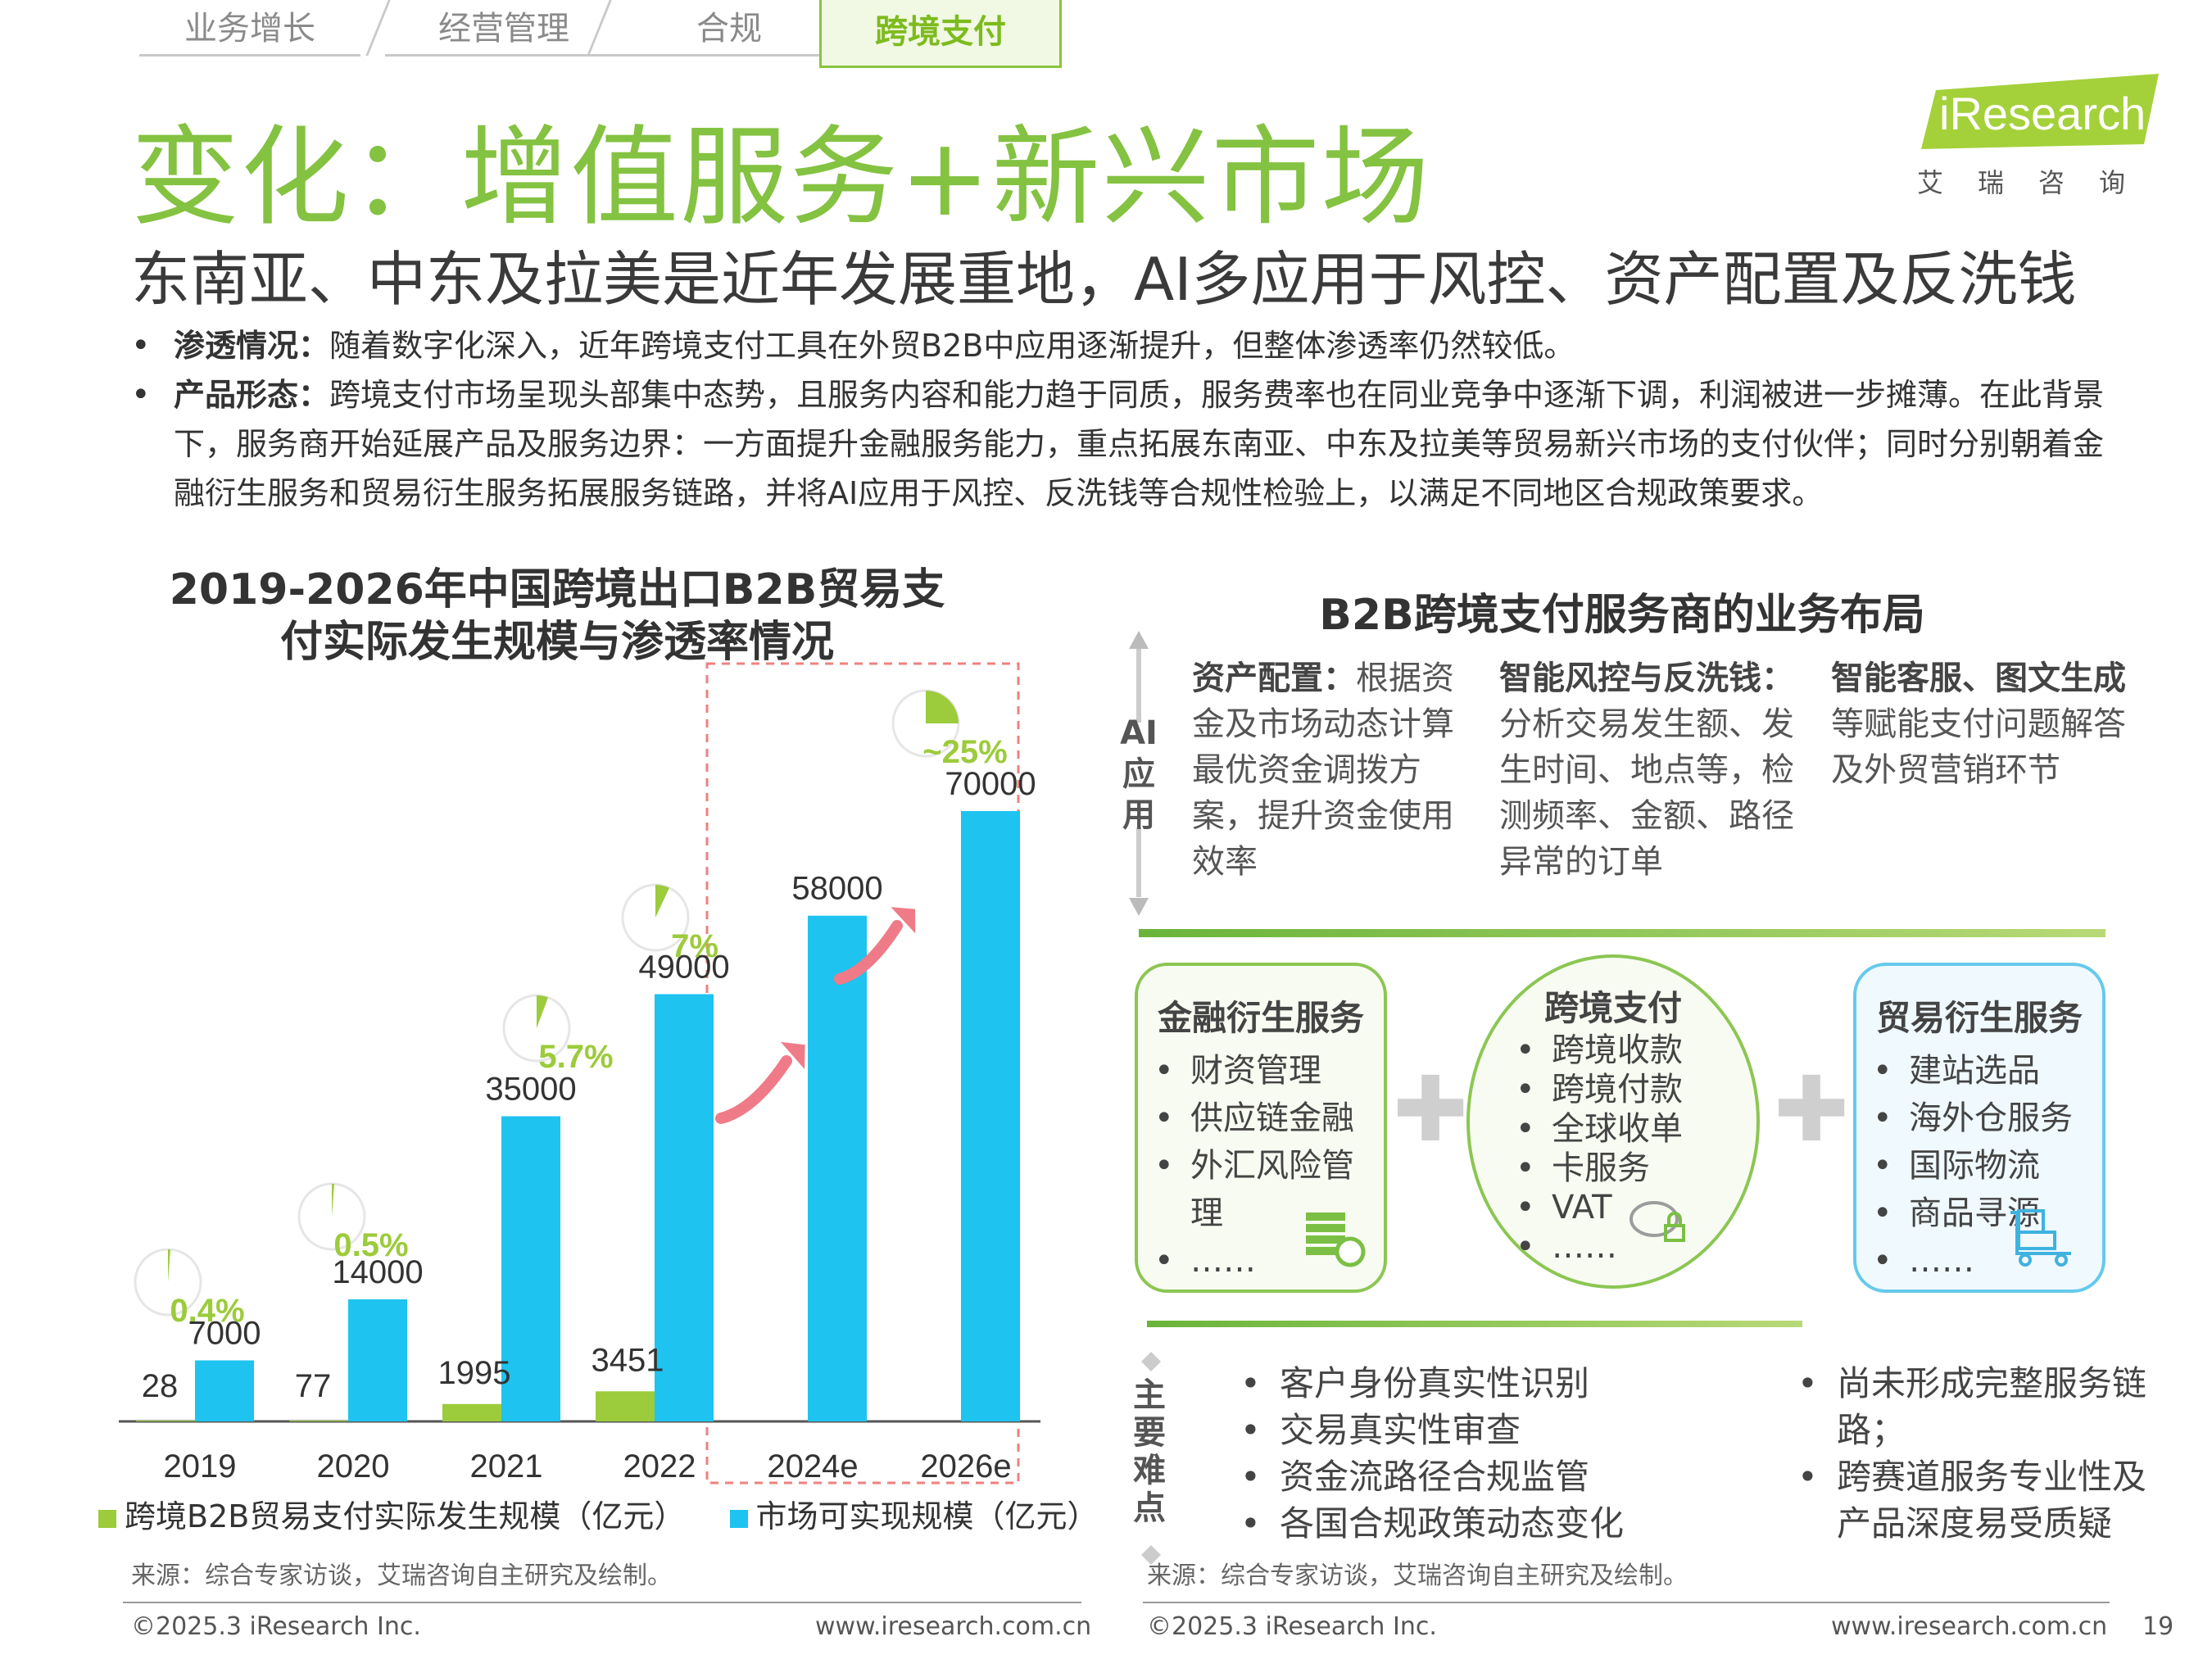  What do you see at coordinates (1466, 1383) in the screenshot?
I see `list-item: 客户身份真实性识别` at bounding box center [1466, 1383].